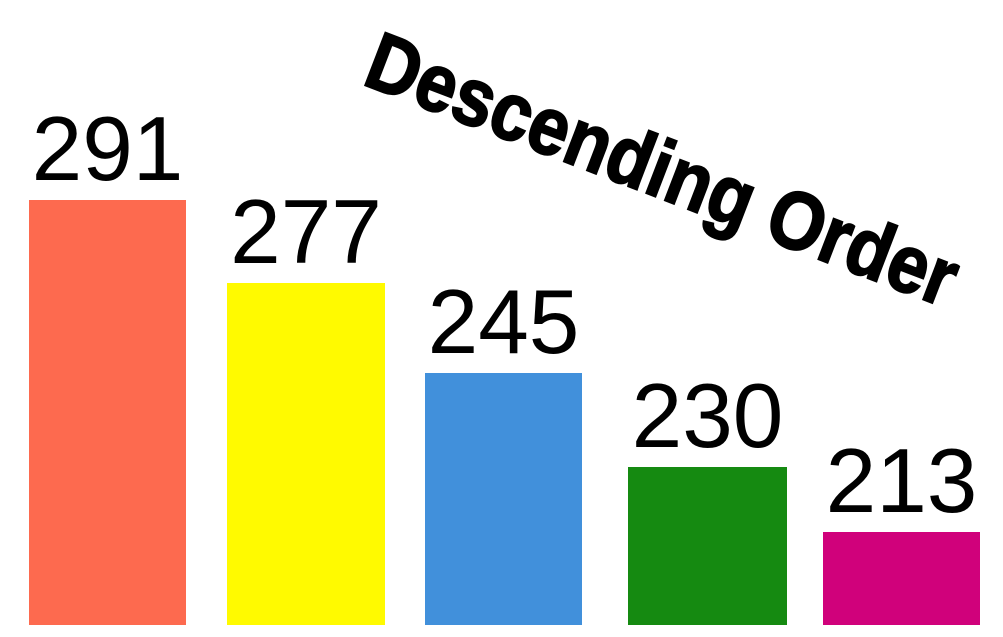  I want to click on bar-group: 277, so click(306, 406).